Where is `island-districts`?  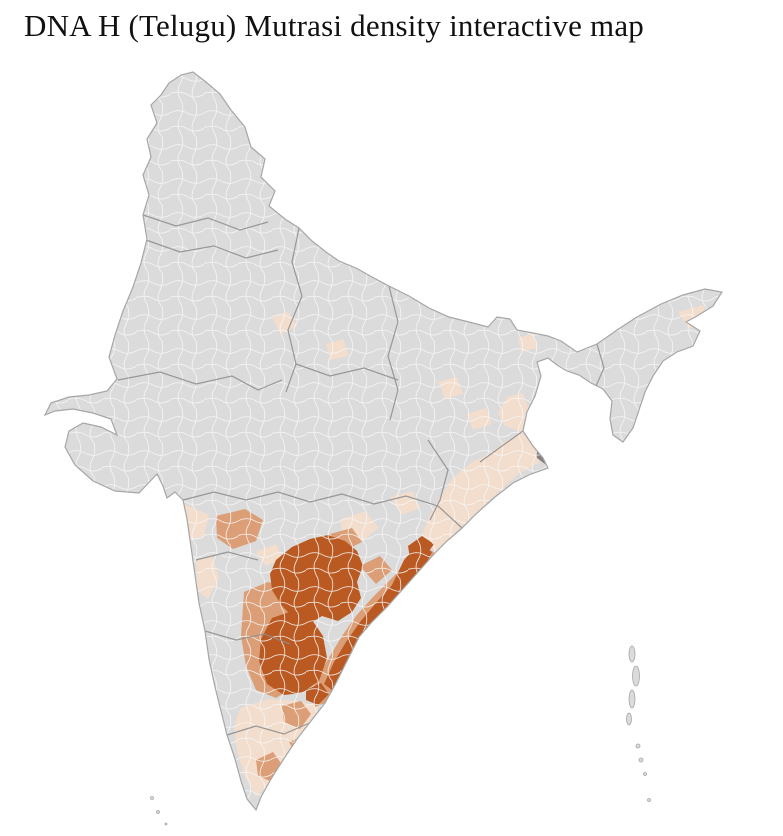 island-districts is located at coordinates (400, 735).